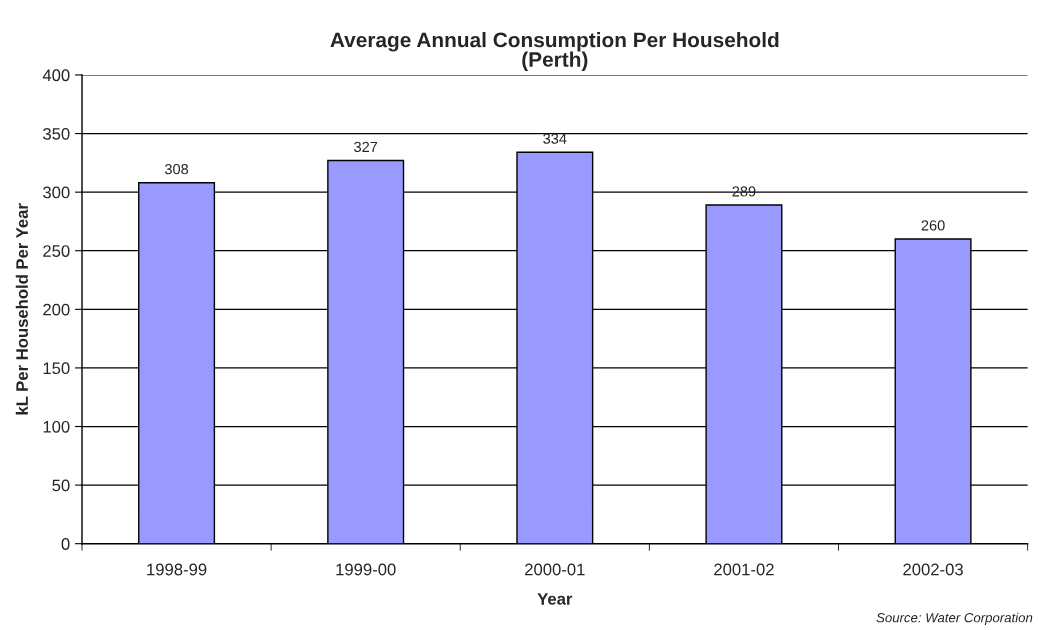 The image size is (1038, 630). Describe the element at coordinates (555, 138) in the screenshot. I see `data-label: 334` at that location.